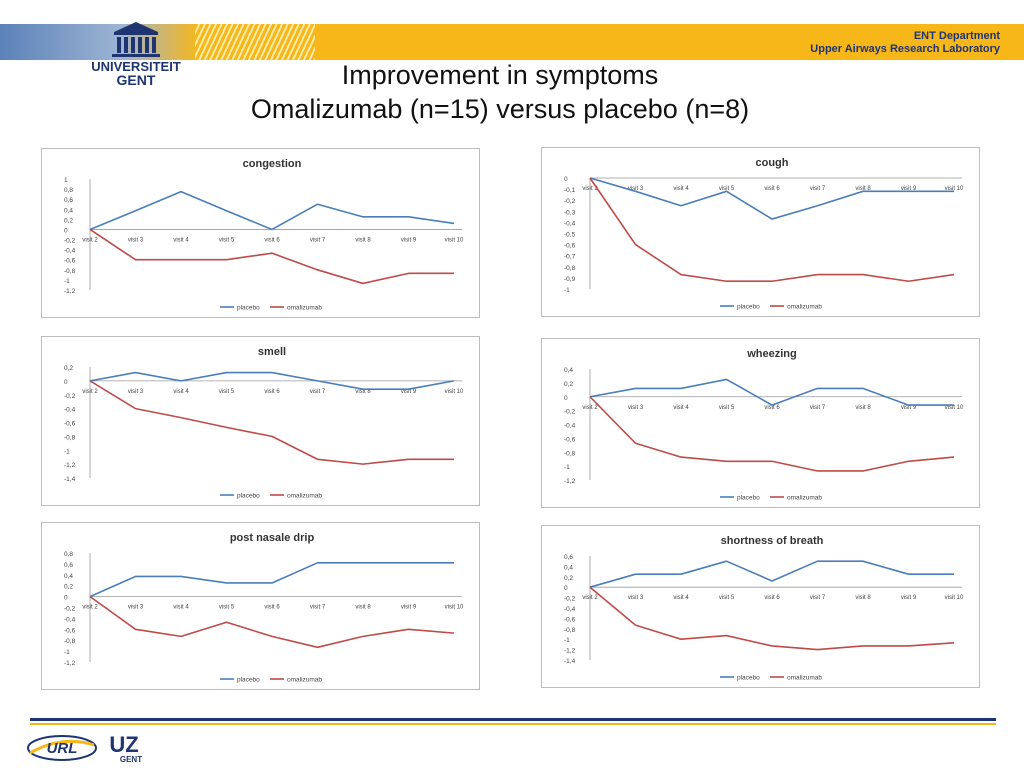 This screenshot has width=1024, height=768. I want to click on chart-title: post nasale drip, so click(272, 538).